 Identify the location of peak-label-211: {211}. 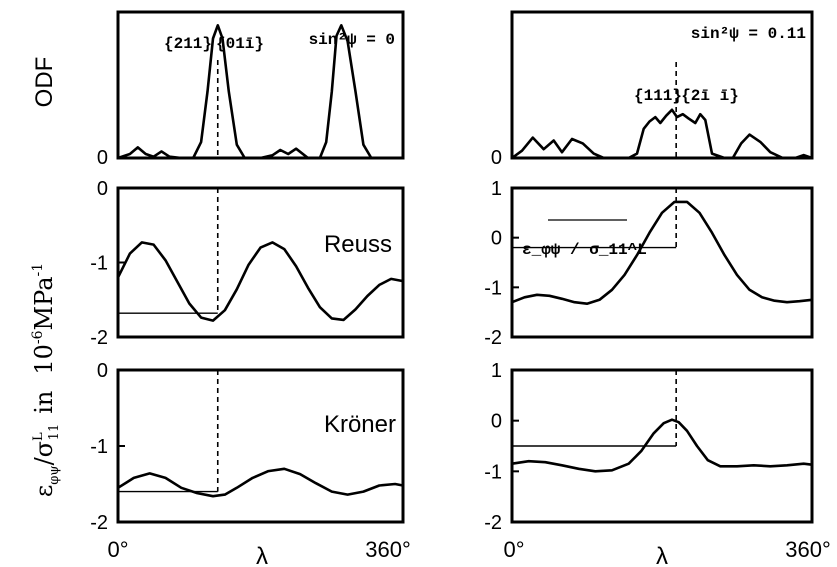
(188, 44).